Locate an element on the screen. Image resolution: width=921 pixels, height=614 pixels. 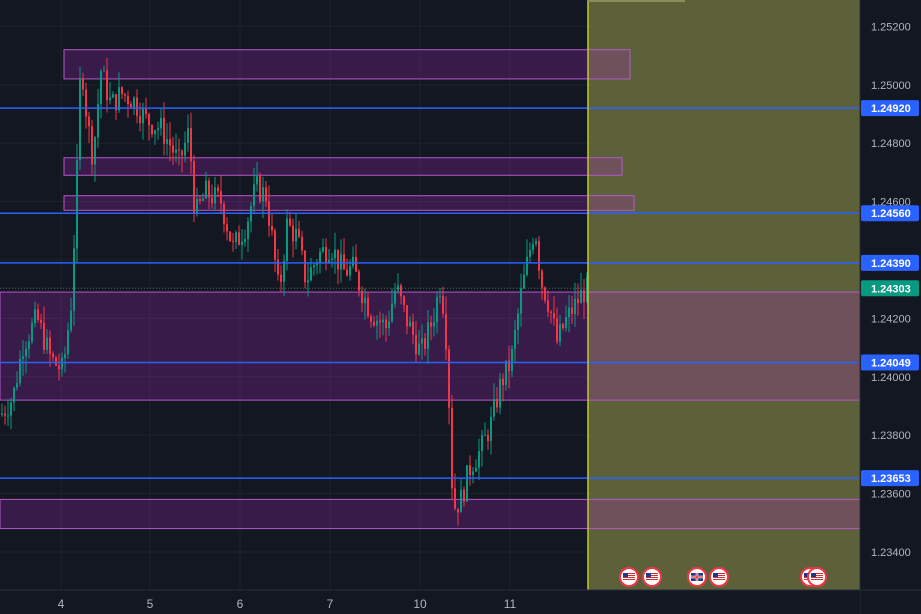
price-tick-label: 1.23600 is located at coordinates (891, 495).